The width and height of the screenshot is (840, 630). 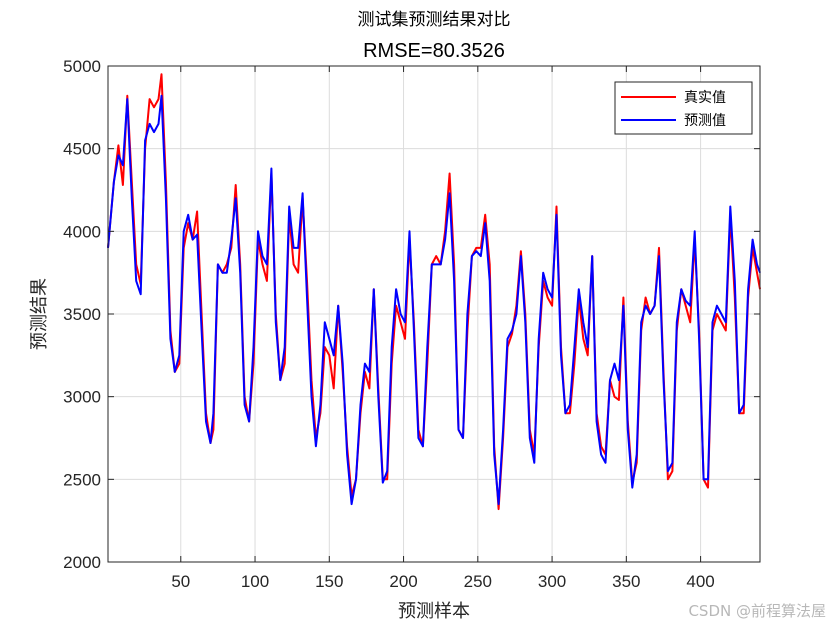 I want to click on x-tick-label: 50, so click(x=180, y=581).